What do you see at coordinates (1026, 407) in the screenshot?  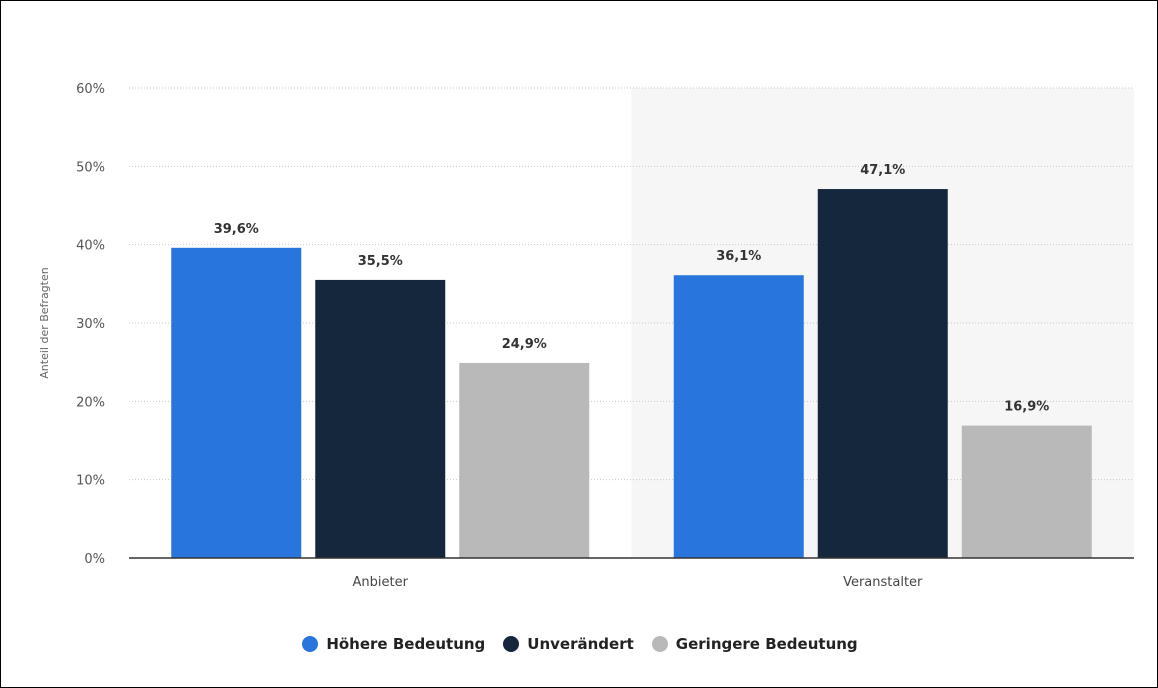 I see `data-label: 16,9%` at bounding box center [1026, 407].